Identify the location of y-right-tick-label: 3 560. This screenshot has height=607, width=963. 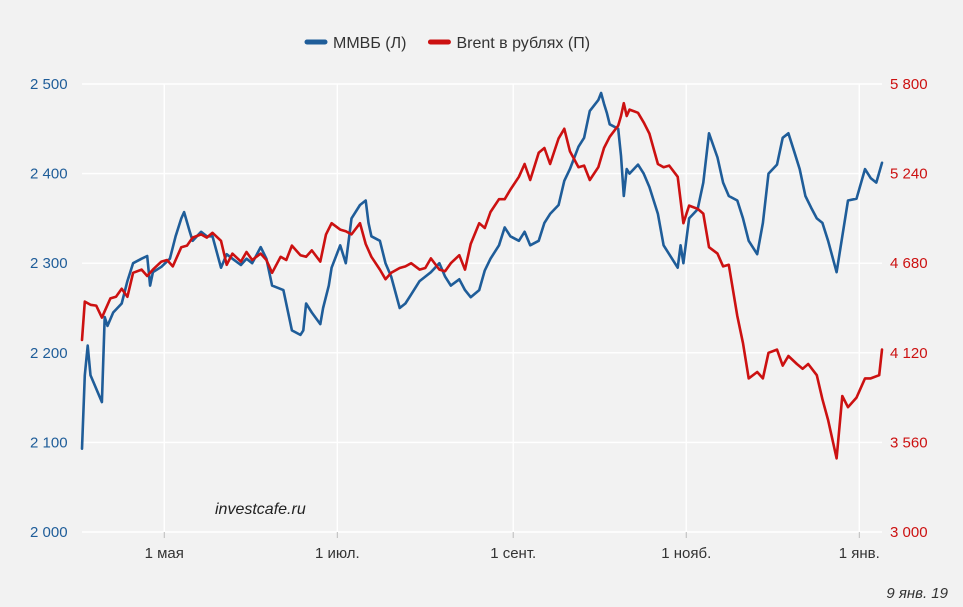
(909, 442).